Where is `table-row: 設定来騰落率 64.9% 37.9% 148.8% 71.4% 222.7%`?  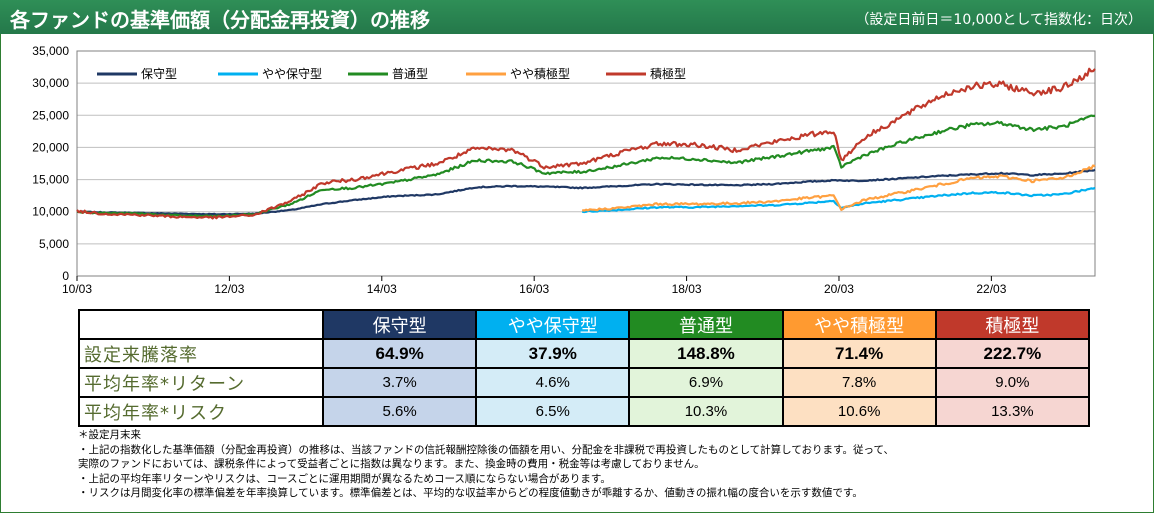
table-row: 設定来騰落率 64.9% 37.9% 148.8% 71.4% 222.7% is located at coordinates (584, 353).